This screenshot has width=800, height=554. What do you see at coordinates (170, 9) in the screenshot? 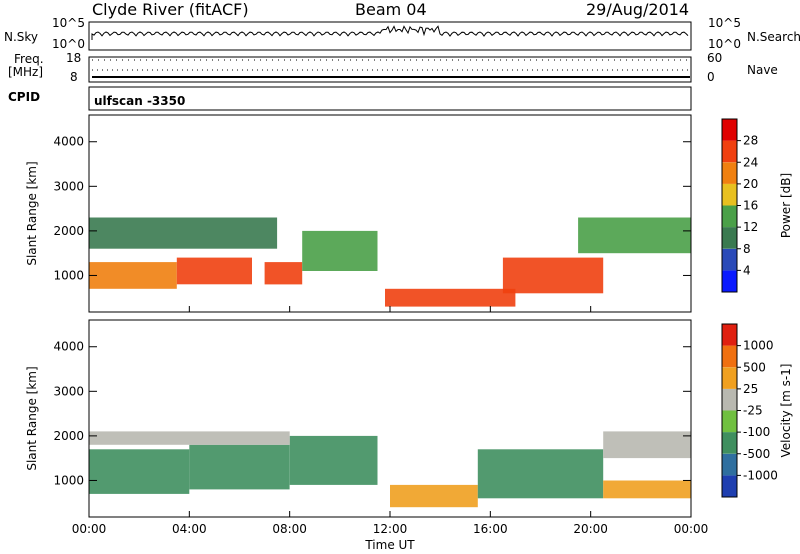
I see `station-title: Clyde River (fitACF)` at bounding box center [170, 9].